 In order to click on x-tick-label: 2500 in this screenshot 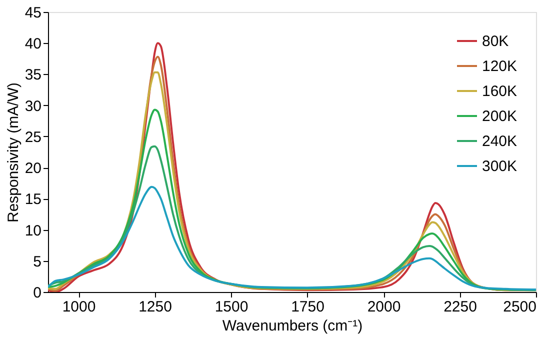, I will do `click(519, 307)`.